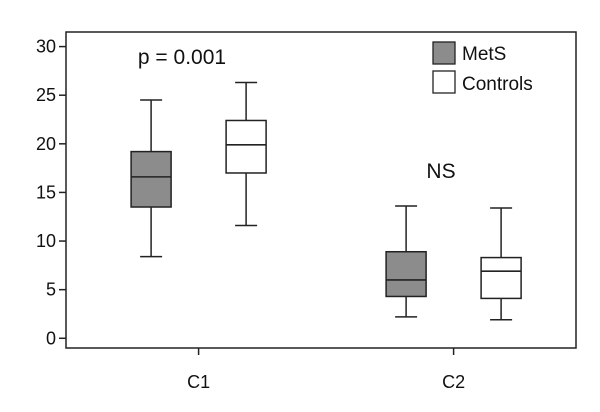 The height and width of the screenshot is (412, 600). I want to click on box-mets-c2, so click(406, 261).